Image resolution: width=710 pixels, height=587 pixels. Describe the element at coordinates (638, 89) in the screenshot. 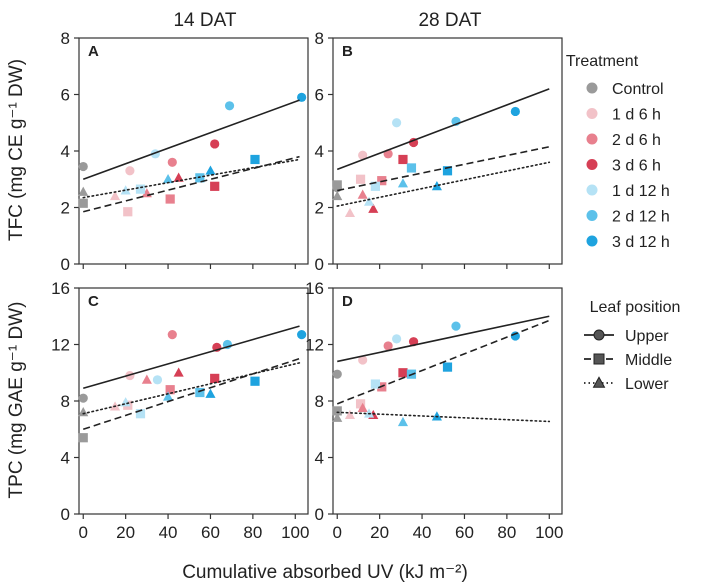

I see `legend-treatment-label: Control` at that location.